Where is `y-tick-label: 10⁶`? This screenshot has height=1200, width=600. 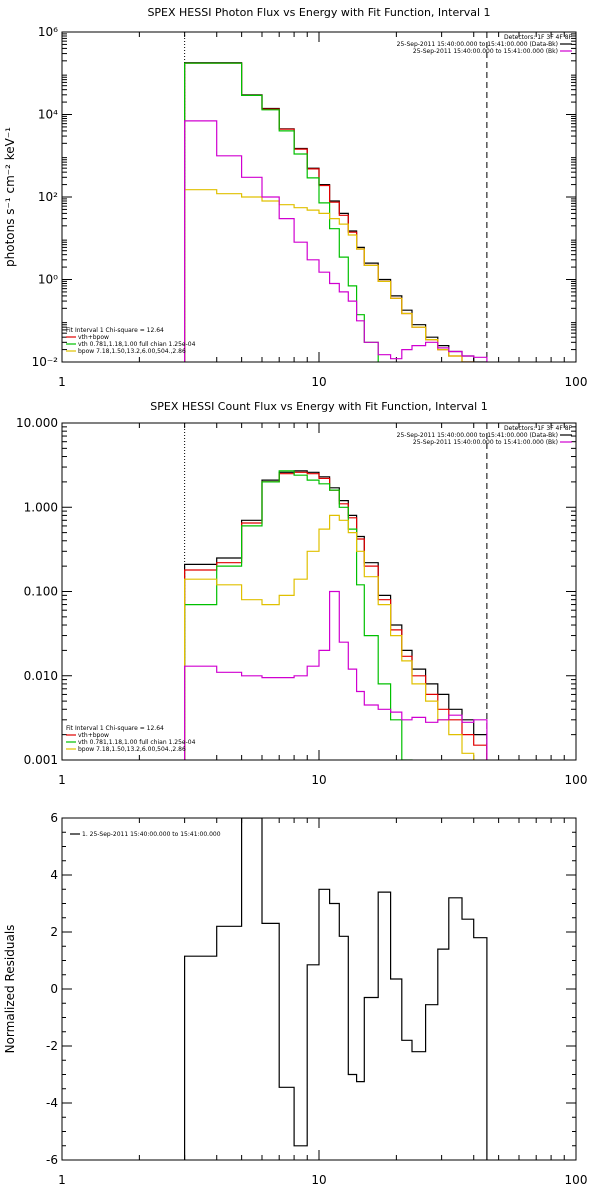
y-tick-label: 10⁶ is located at coordinates (48, 32).